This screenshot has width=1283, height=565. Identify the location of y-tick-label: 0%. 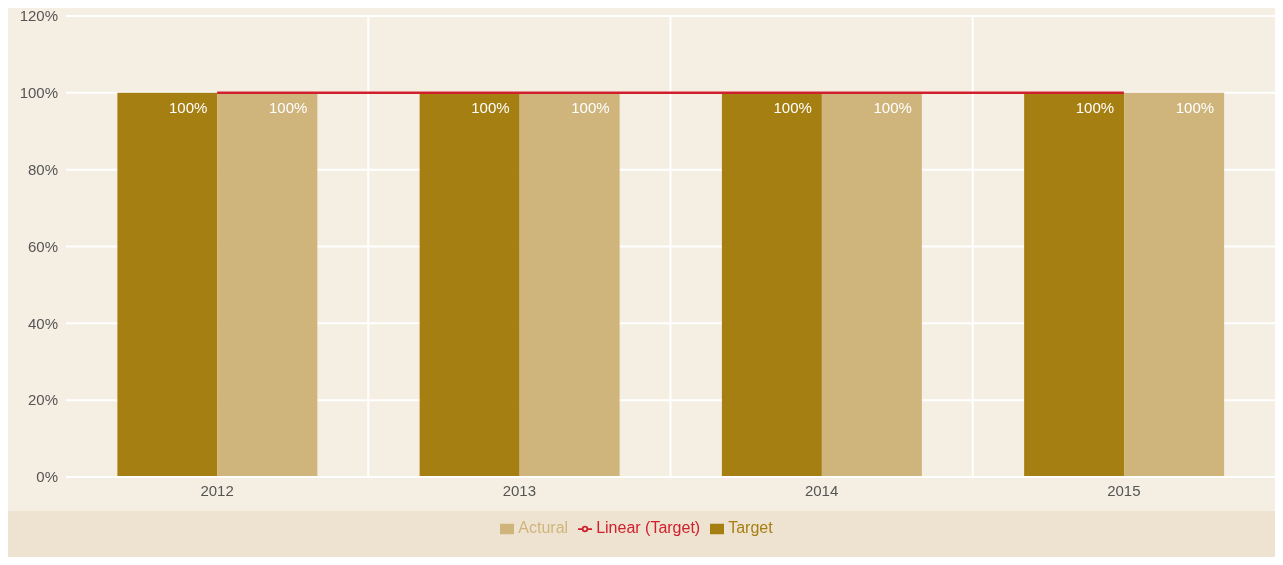
(47, 477).